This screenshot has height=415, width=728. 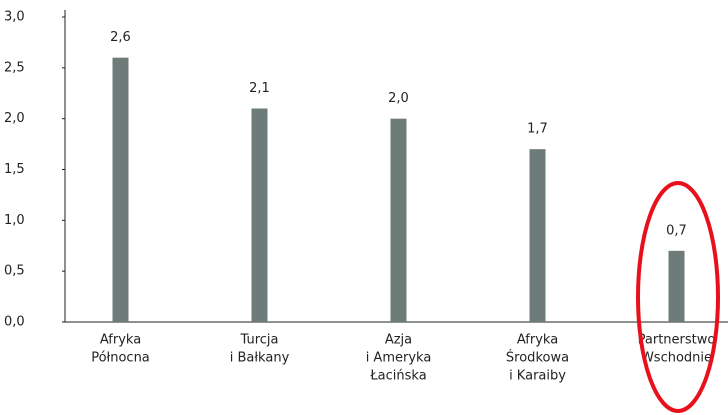 What do you see at coordinates (14, 17) in the screenshot?
I see `y-tick-label: 3,0` at bounding box center [14, 17].